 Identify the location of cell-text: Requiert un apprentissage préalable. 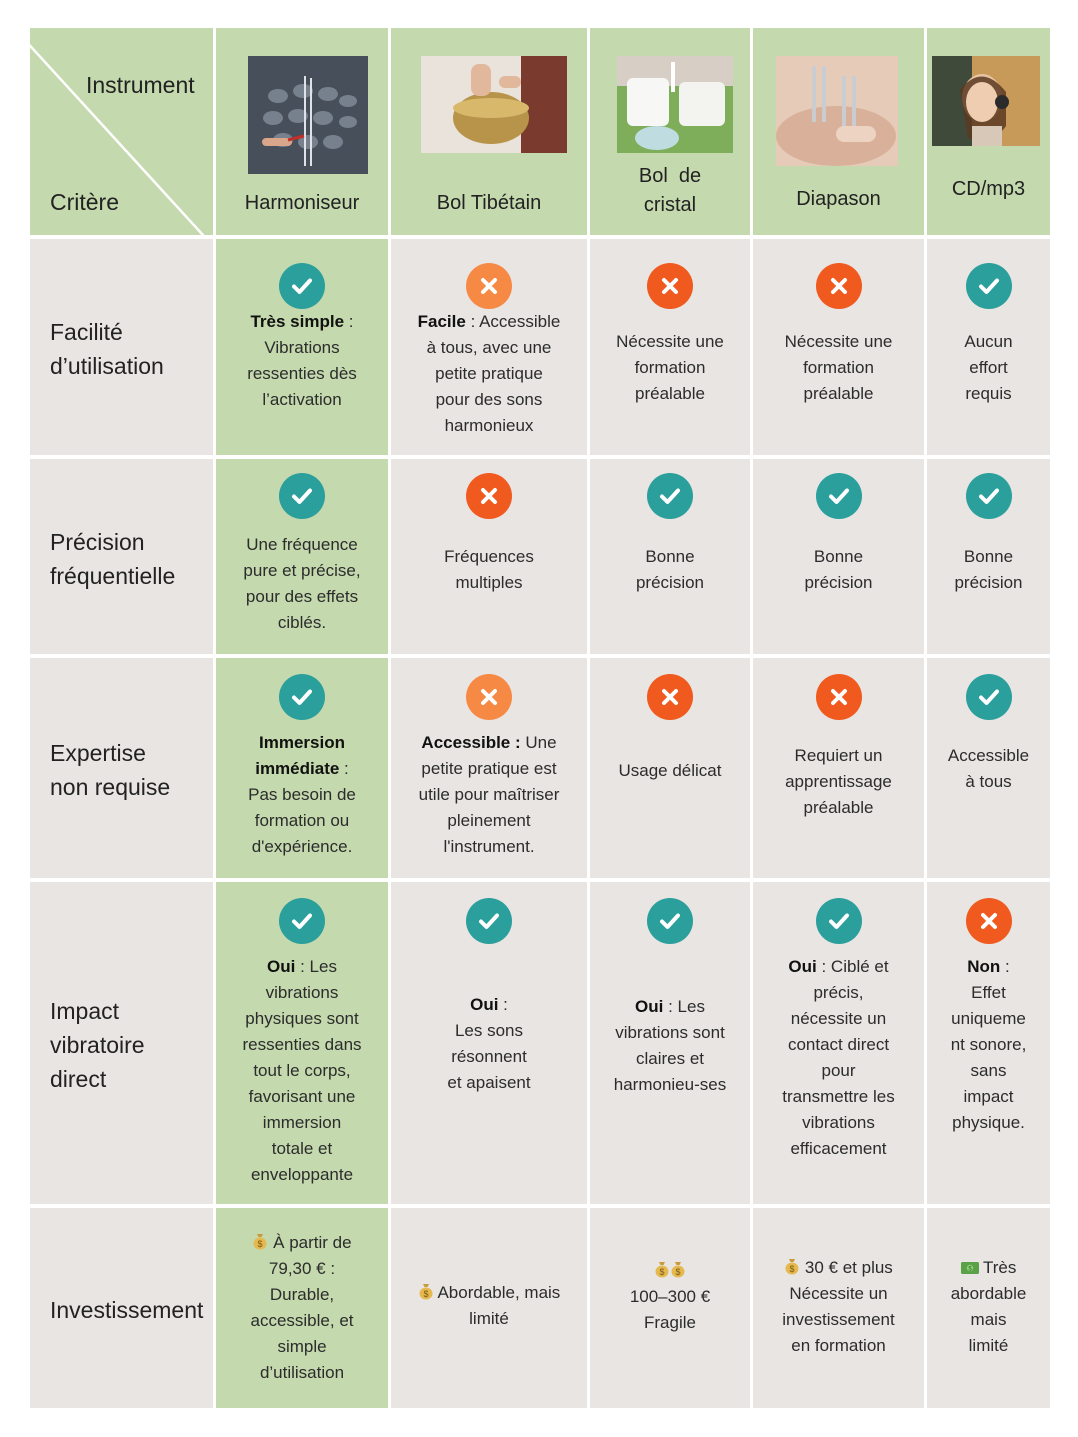
(838, 782).